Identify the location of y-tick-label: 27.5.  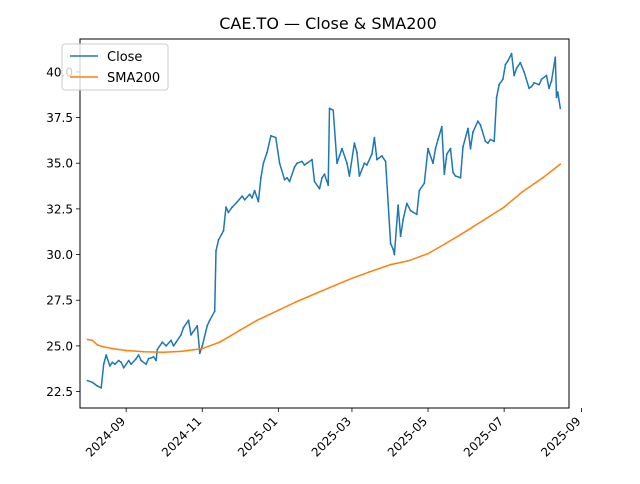
(59, 301).